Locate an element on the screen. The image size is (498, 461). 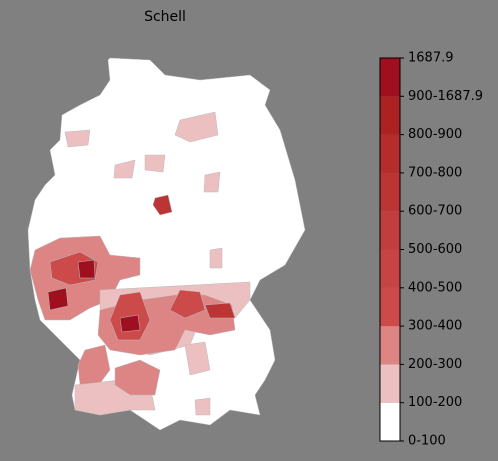
map-title: Schell is located at coordinates (165, 17).